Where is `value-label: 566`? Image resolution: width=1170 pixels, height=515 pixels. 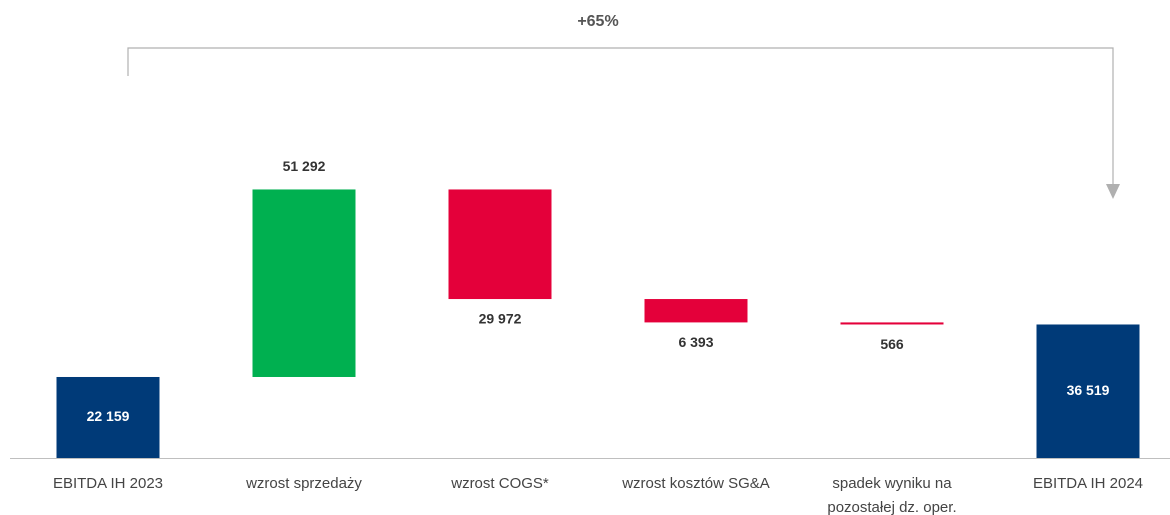 value-label: 566 is located at coordinates (892, 344).